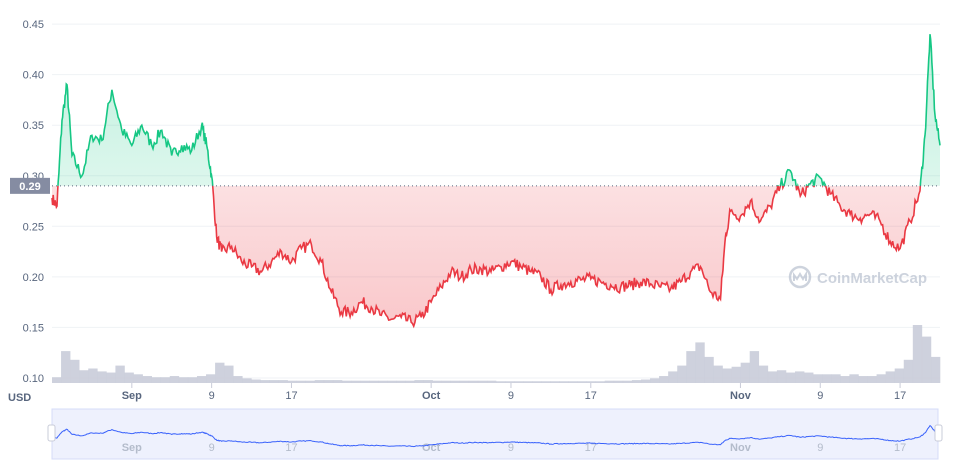  What do you see at coordinates (51, 433) in the screenshot?
I see `navigator-handle-left` at bounding box center [51, 433].